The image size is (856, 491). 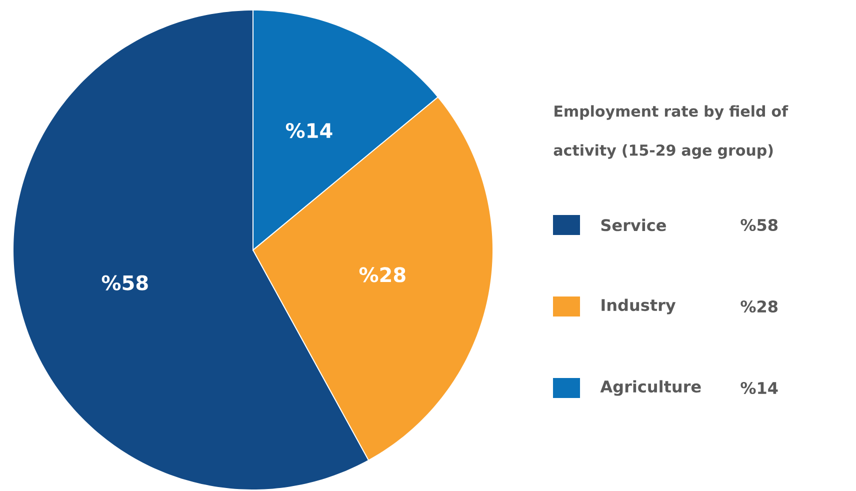 What do you see at coordinates (633, 225) in the screenshot?
I see `legend-label: Service` at bounding box center [633, 225].